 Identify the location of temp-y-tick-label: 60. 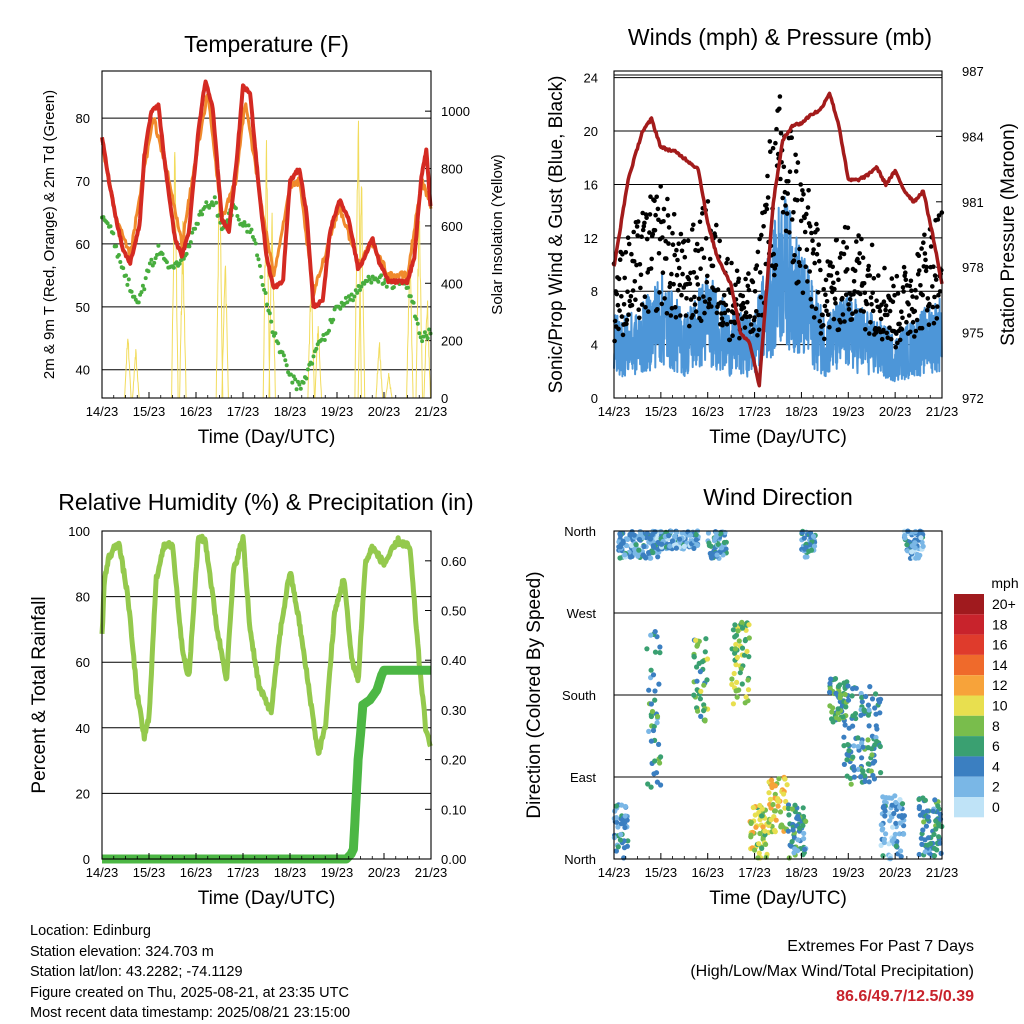
(83, 244).